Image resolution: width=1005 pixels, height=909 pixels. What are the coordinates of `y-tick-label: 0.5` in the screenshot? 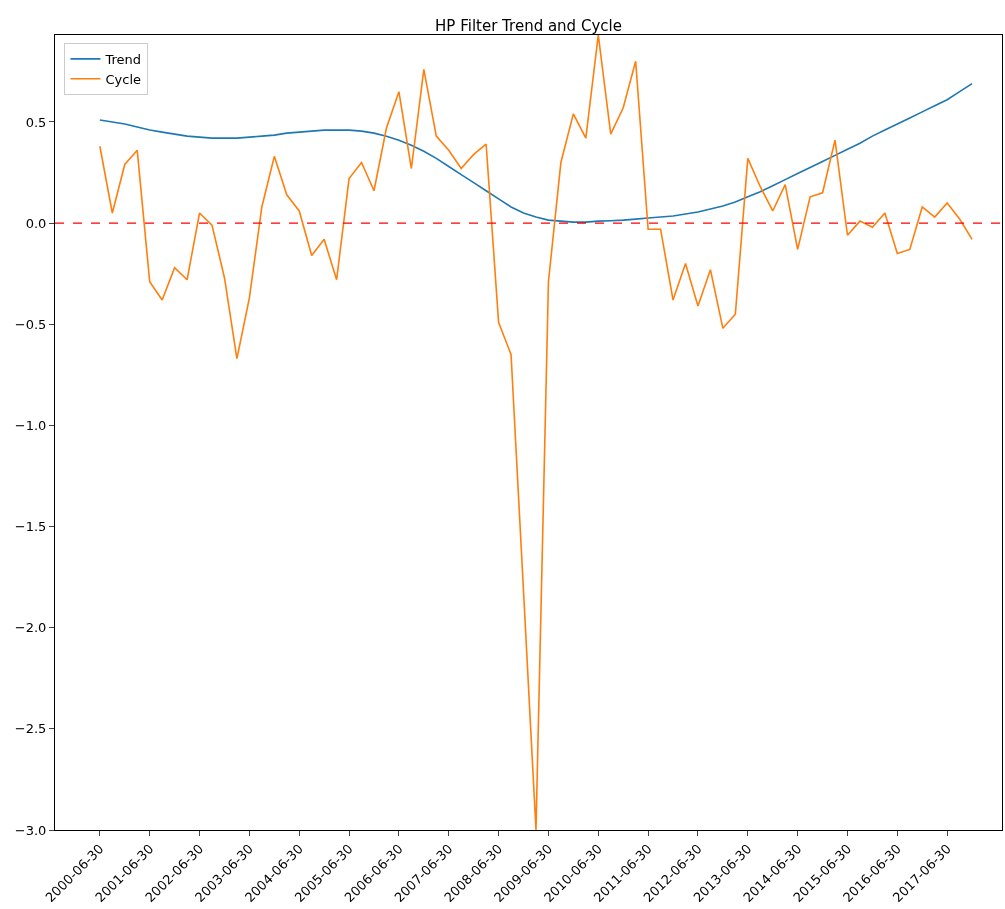 It's located at (36, 122).